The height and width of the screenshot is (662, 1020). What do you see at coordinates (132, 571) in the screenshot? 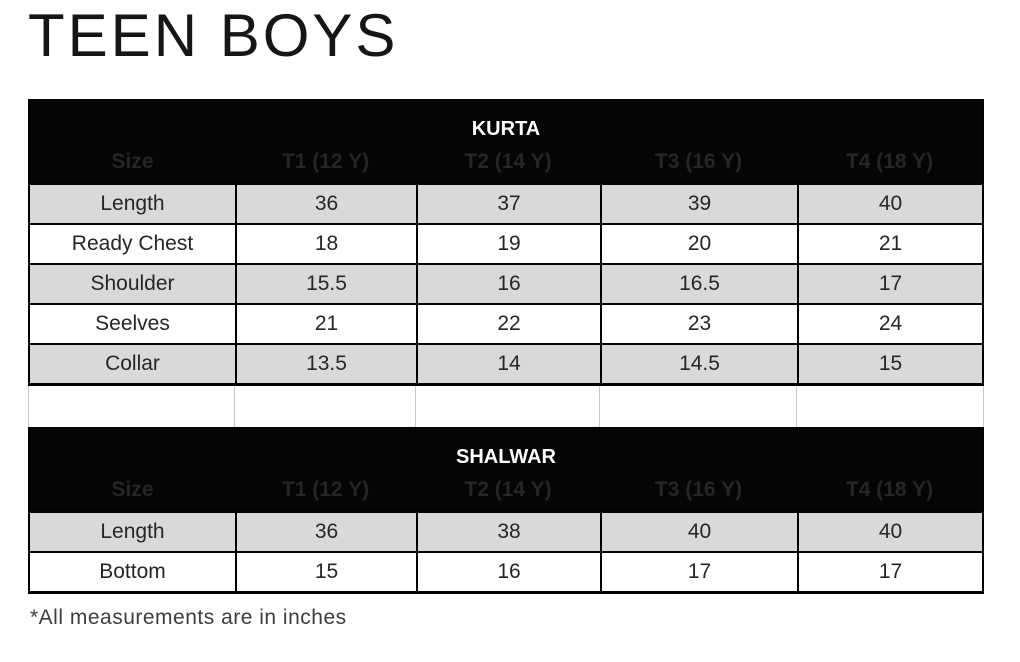
I see `row-label: Bottom` at bounding box center [132, 571].